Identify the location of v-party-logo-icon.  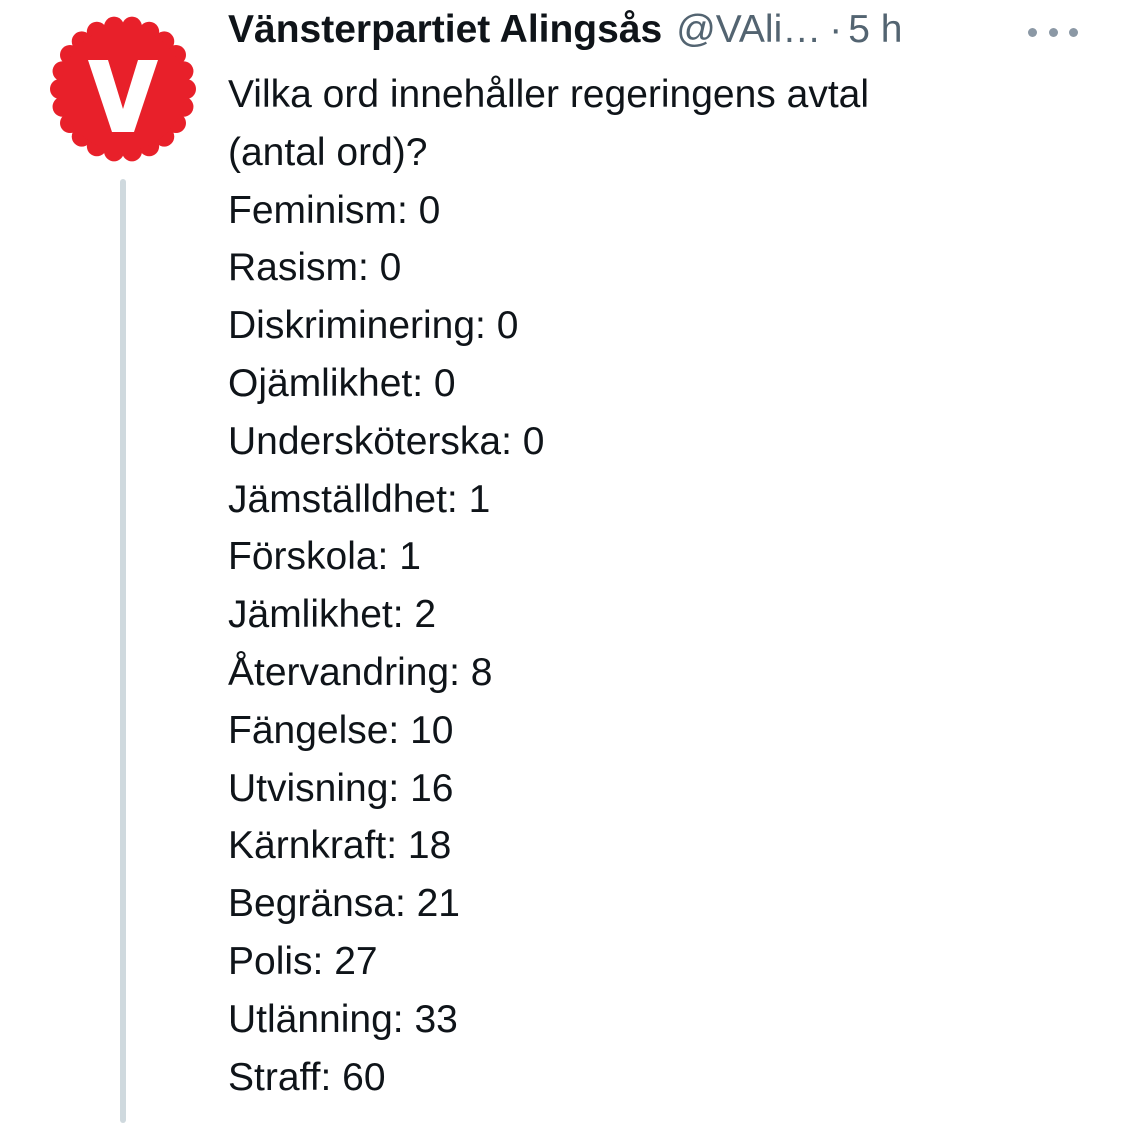
(123, 89).